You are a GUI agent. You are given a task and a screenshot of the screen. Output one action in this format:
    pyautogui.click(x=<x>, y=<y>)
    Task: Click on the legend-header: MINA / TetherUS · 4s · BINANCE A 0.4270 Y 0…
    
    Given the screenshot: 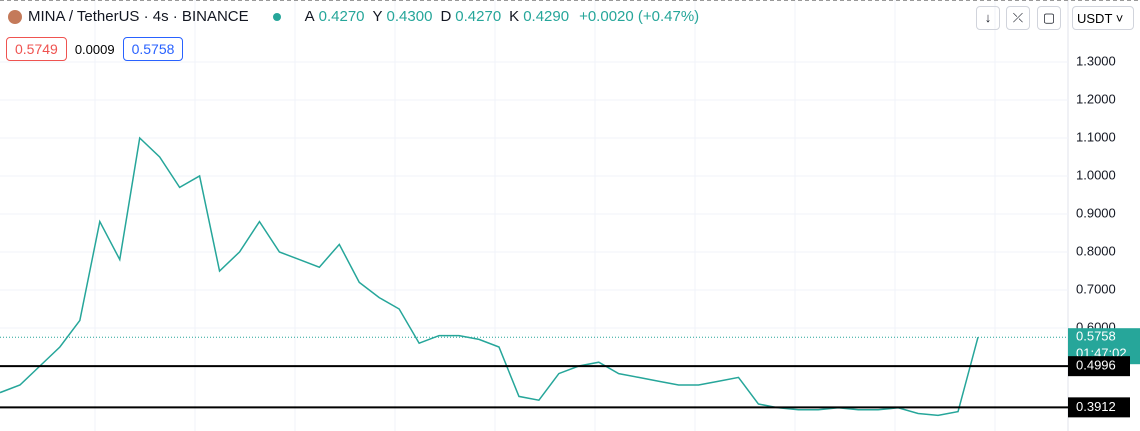 What is the action you would take?
    pyautogui.click(x=353, y=16)
    